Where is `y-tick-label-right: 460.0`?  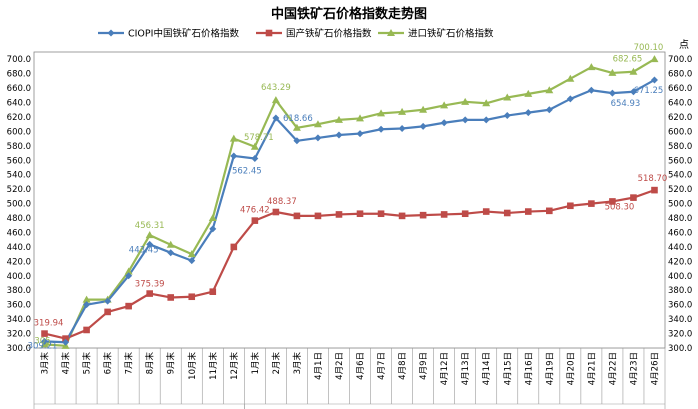 y-tick-label-right: 460.0 is located at coordinates (680, 233).